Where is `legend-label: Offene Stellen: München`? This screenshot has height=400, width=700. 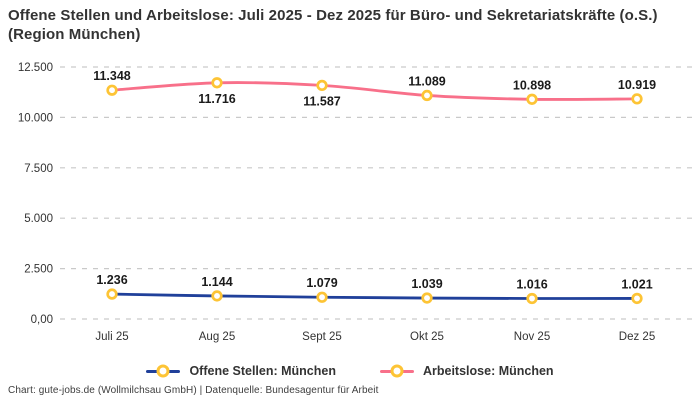
legend-label: Offene Stellen: München is located at coordinates (262, 371).